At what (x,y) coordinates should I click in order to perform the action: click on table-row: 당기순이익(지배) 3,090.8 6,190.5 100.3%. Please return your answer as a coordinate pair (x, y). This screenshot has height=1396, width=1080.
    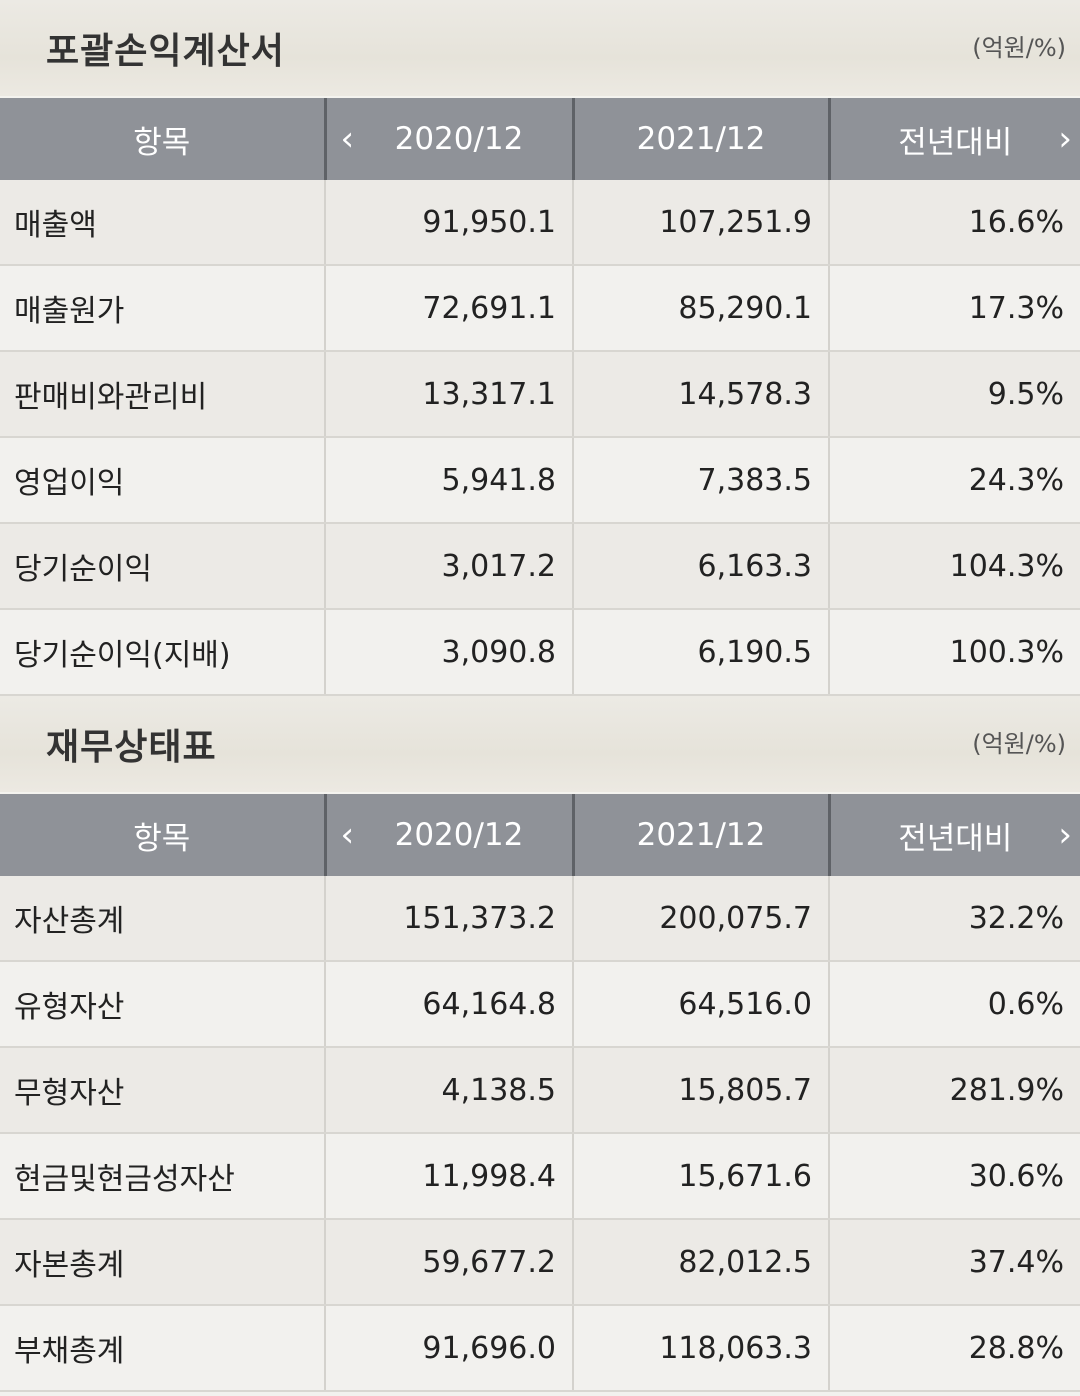
    Looking at the image, I should click on (540, 652).